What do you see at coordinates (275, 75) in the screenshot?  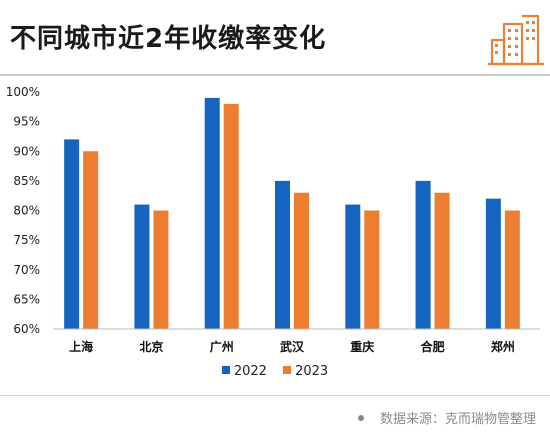 I see `header-divider` at bounding box center [275, 75].